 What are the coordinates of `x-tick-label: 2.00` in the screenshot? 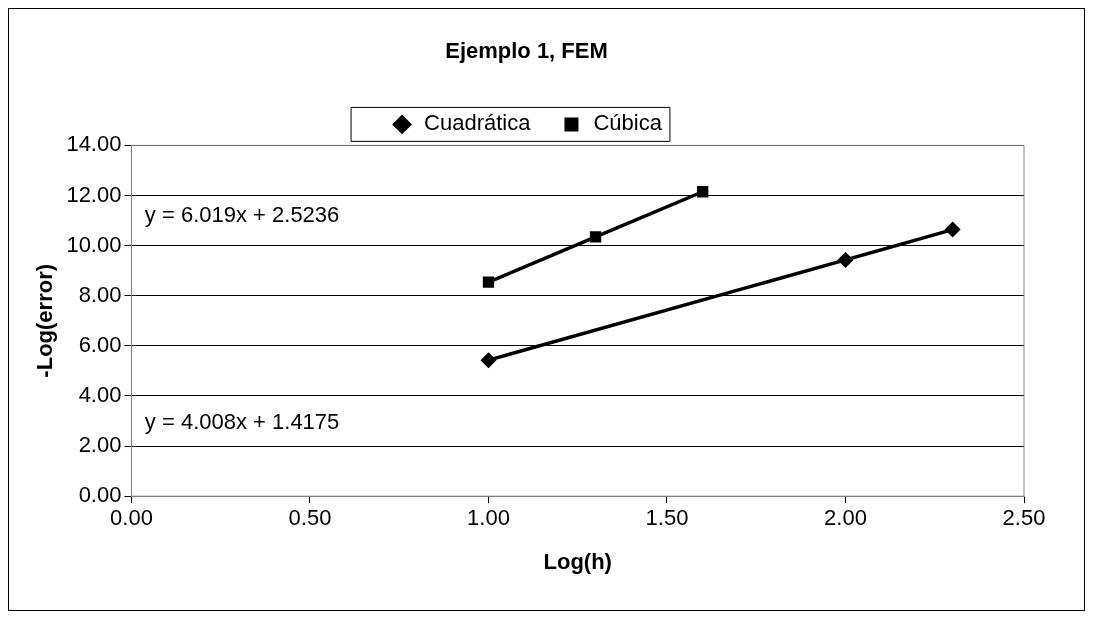 It's located at (845, 518).